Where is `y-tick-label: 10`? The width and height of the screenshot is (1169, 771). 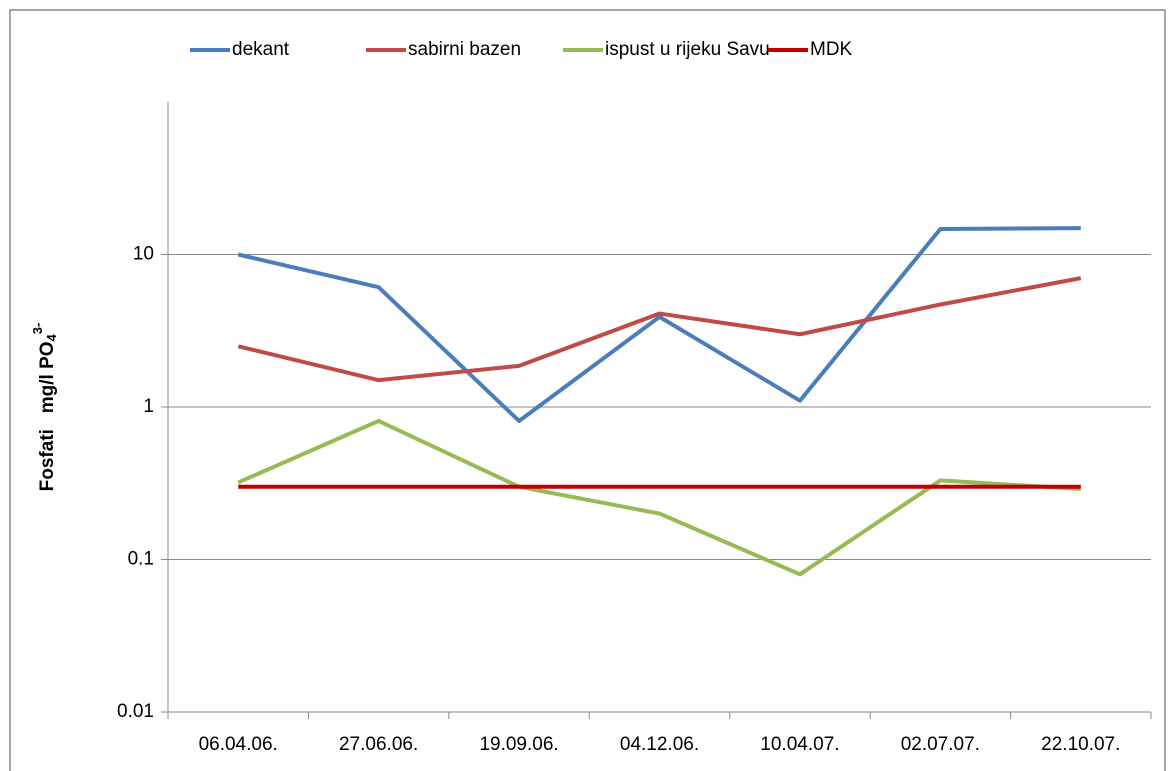
y-tick-label: 10 is located at coordinates (143, 254).